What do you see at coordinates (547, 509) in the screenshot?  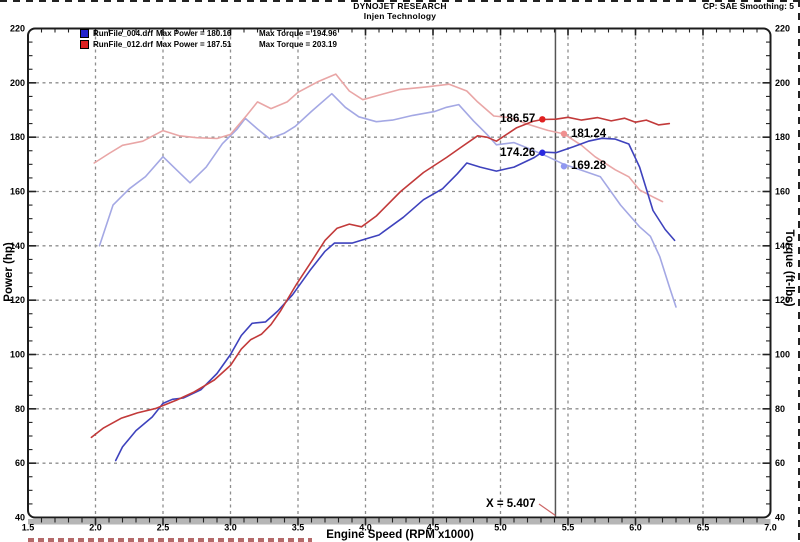 I see `cursor-leader-line` at bounding box center [547, 509].